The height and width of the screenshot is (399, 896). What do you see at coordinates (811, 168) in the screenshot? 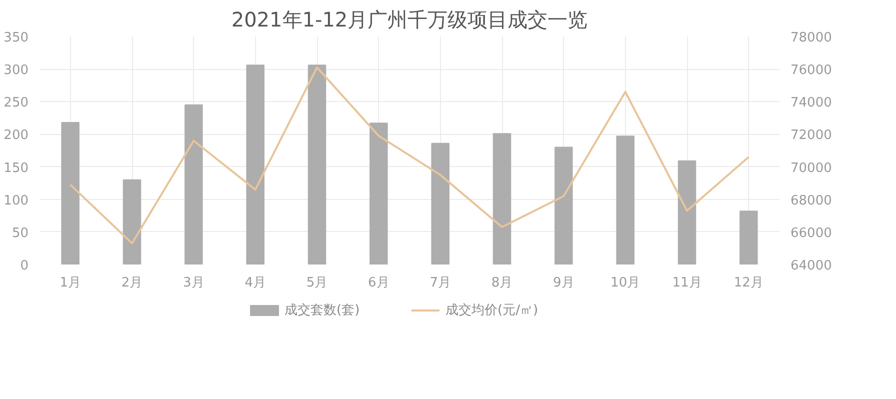
I see `y2-tick-label: 70000` at bounding box center [811, 168].